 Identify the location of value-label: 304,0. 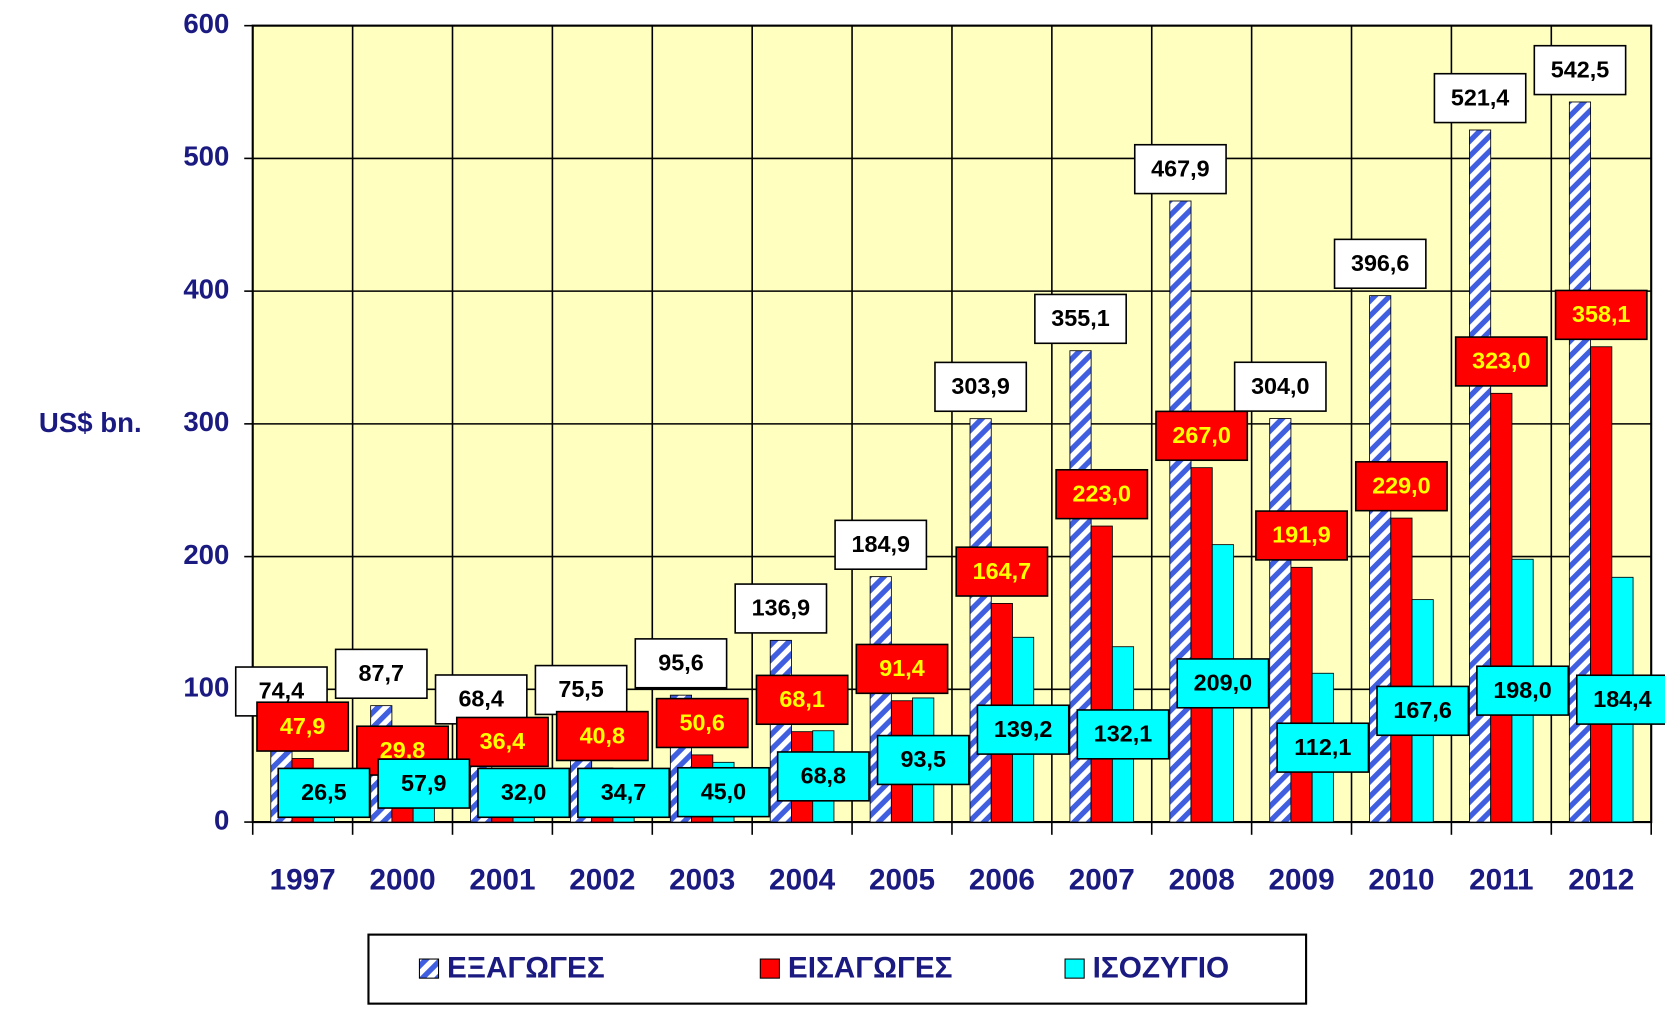
(1280, 386).